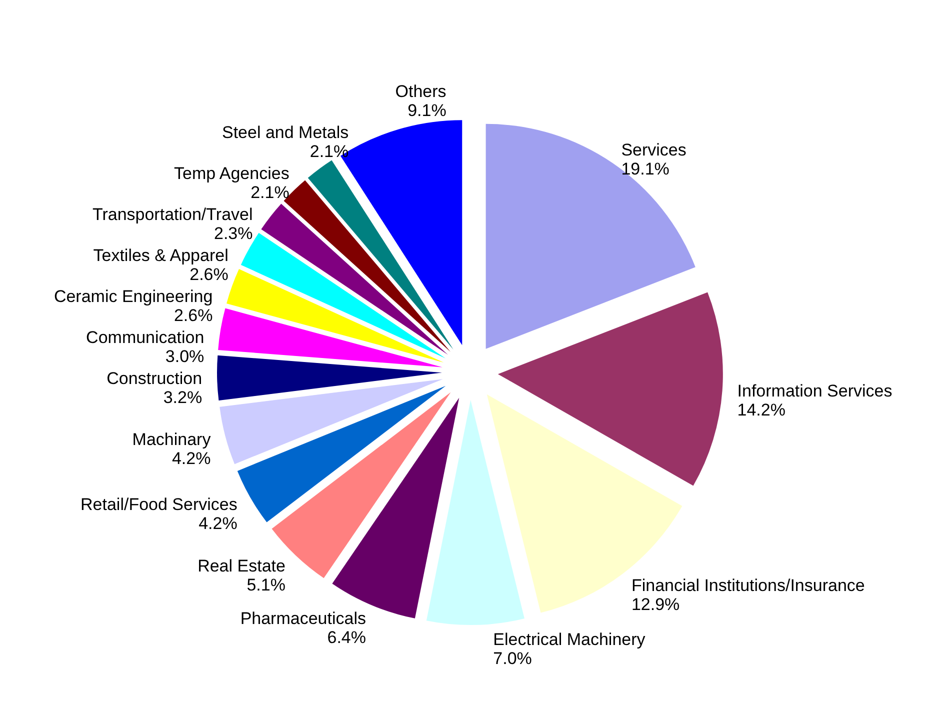  Describe the element at coordinates (427, 110) in the screenshot. I see `data-label: 9.1%` at that location.